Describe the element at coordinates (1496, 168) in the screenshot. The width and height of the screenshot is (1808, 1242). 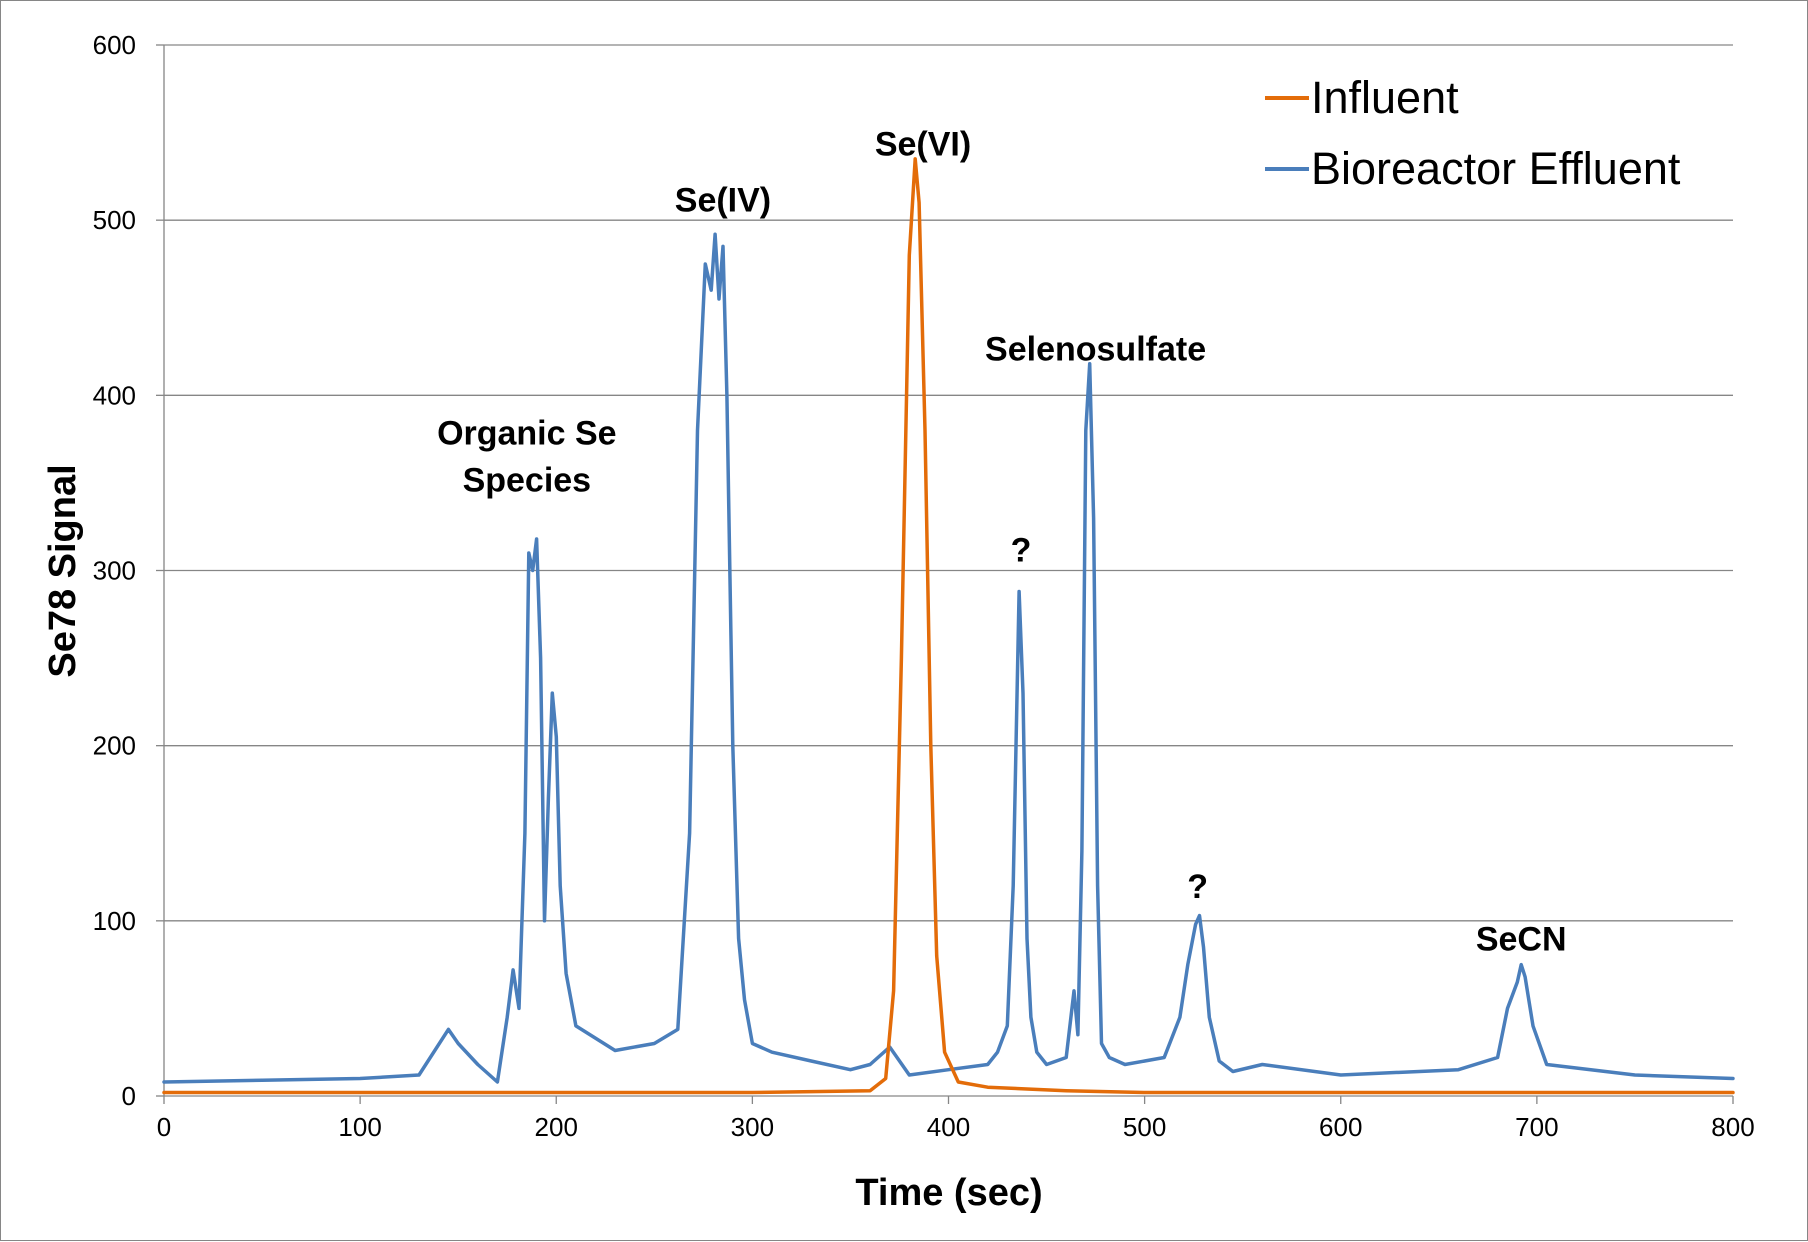
I see `legend-label: Bioreactor Effluent` at that location.